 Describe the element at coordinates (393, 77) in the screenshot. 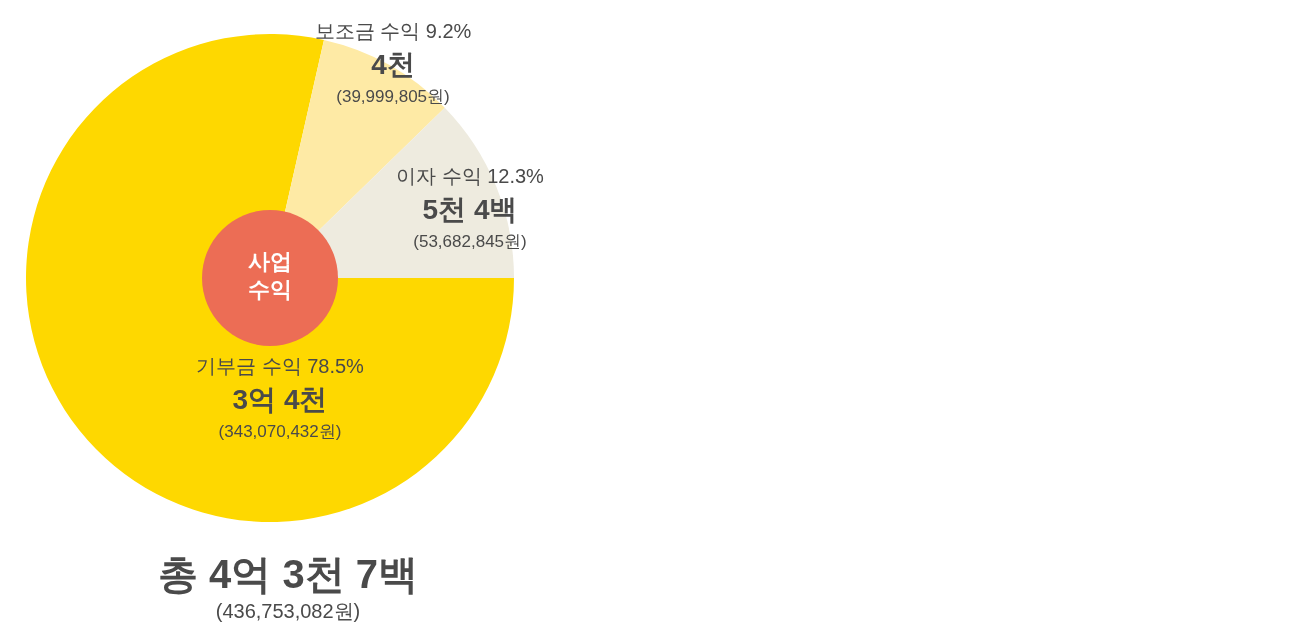

I see `data-label: 4천 (39,999,805원)` at that location.